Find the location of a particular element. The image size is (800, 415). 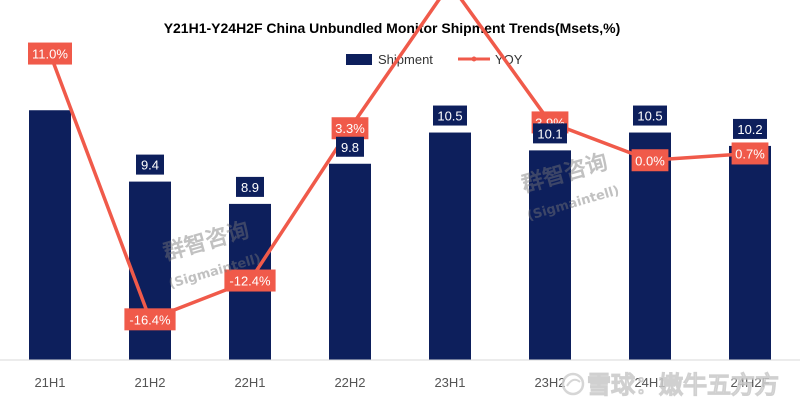

x-tick-label: 22H1 is located at coordinates (249, 382).